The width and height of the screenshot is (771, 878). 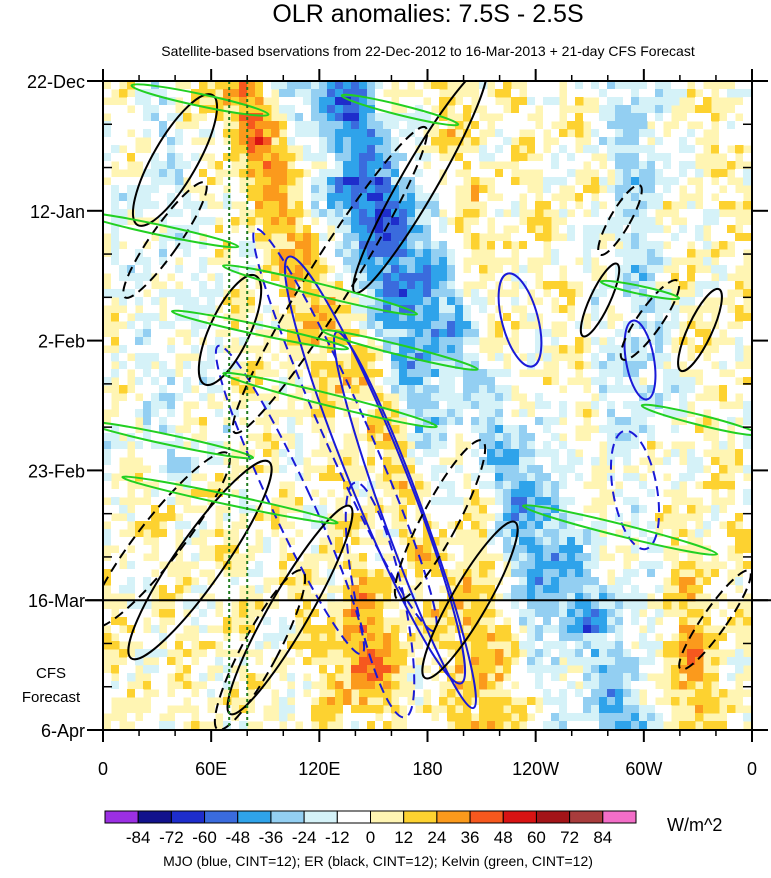 I want to click on reference-lines, so click(x=238, y=405).